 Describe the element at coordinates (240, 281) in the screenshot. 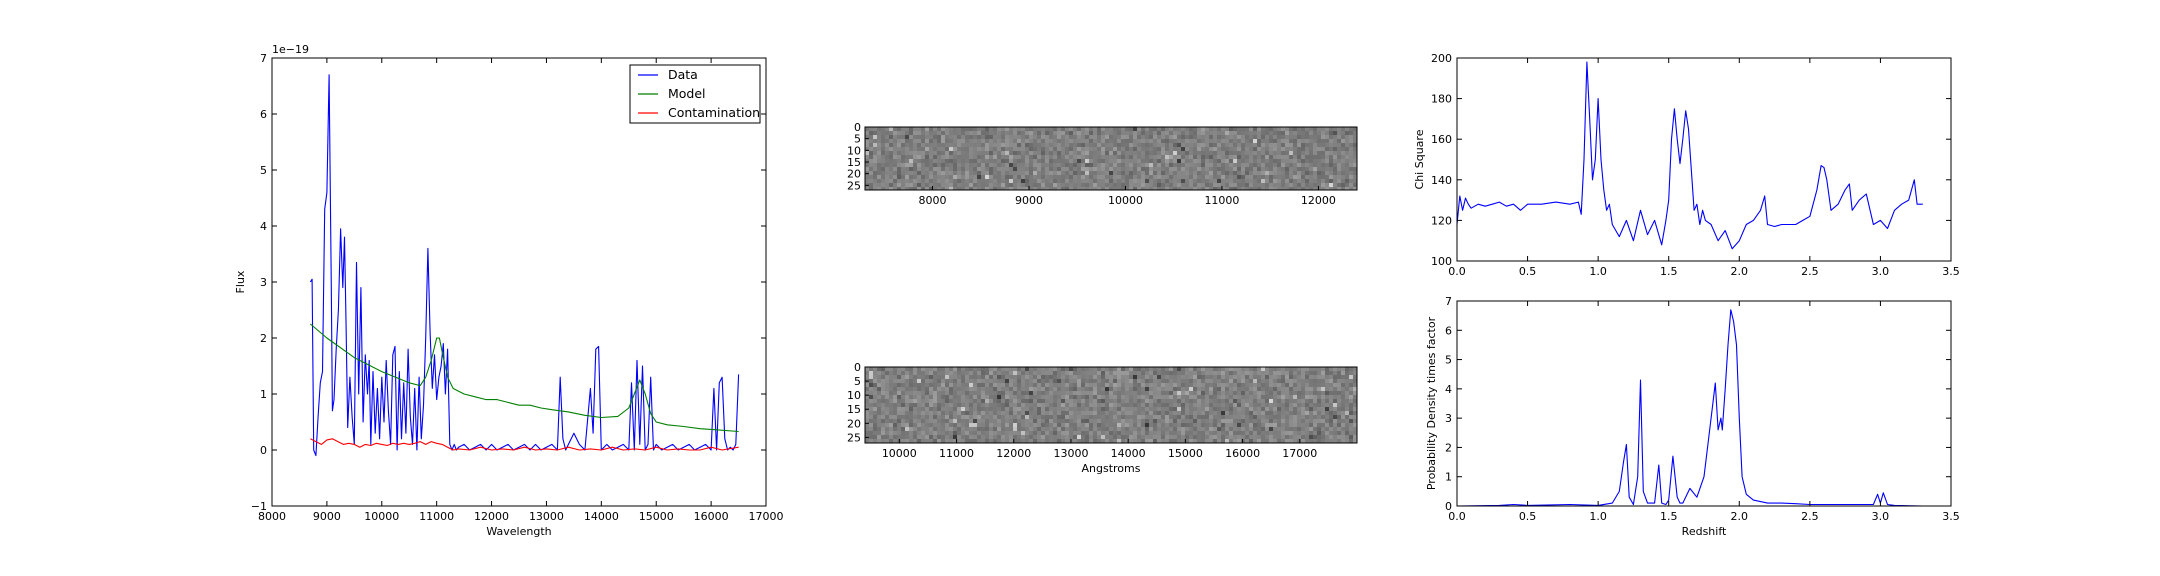

I see `y-axis-label: Flux` at that location.